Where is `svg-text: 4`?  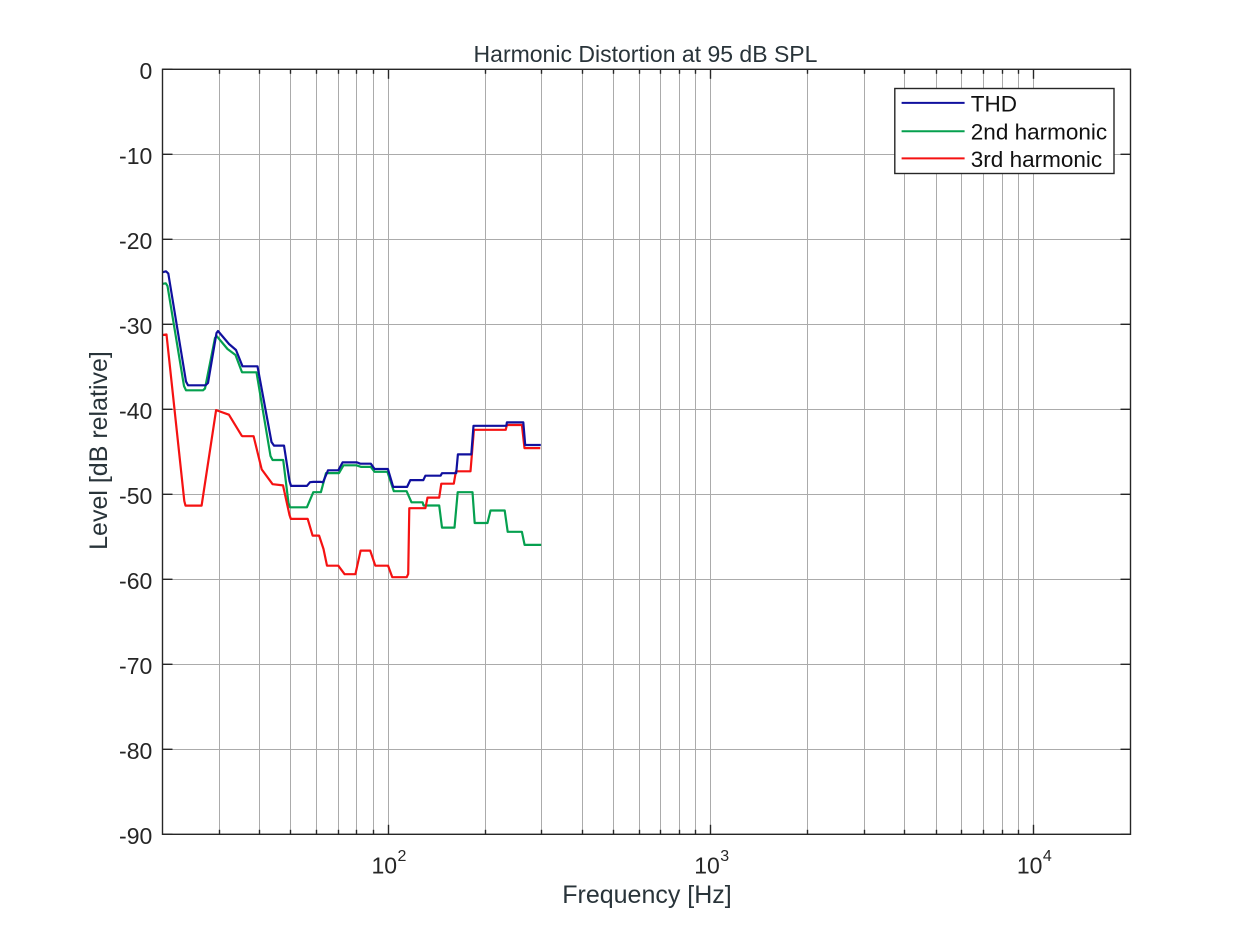
svg-text: 4 is located at coordinates (1047, 856).